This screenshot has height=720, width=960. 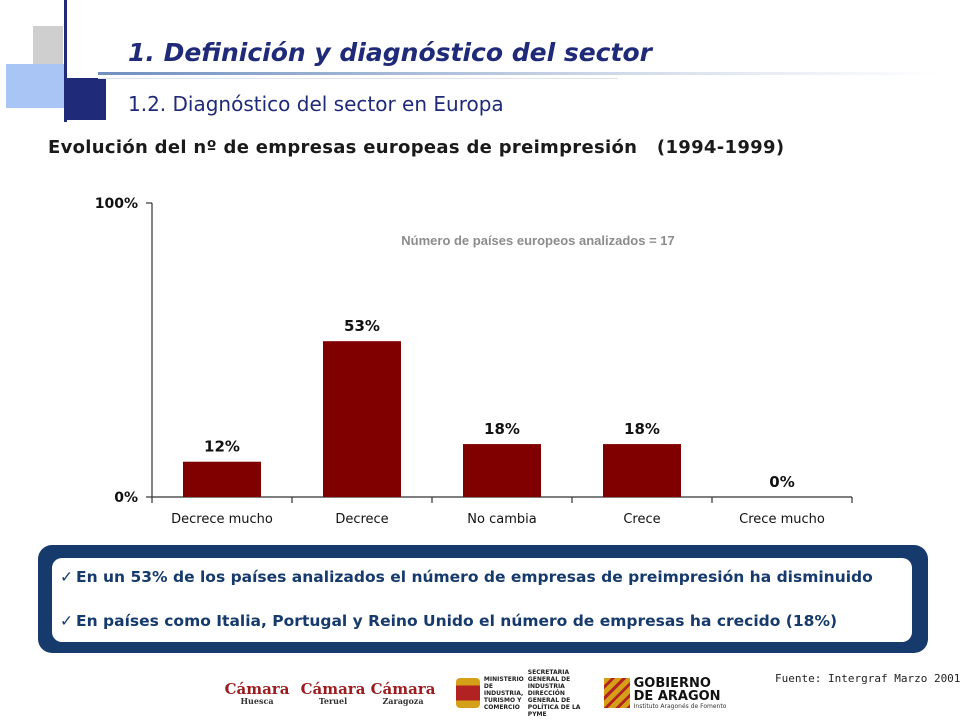 What do you see at coordinates (867, 678) in the screenshot?
I see `source-note: Fuente: Intergraf Marzo 2001` at bounding box center [867, 678].